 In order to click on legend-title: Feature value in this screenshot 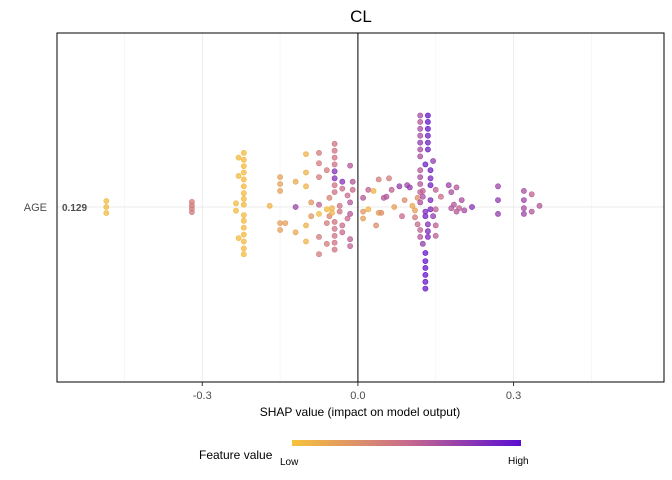, I will do `click(236, 455)`.